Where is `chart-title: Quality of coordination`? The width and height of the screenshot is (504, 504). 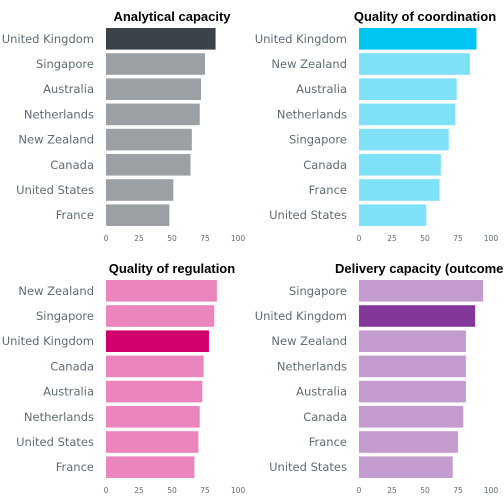
chart-title: Quality of coordination is located at coordinates (425, 16).